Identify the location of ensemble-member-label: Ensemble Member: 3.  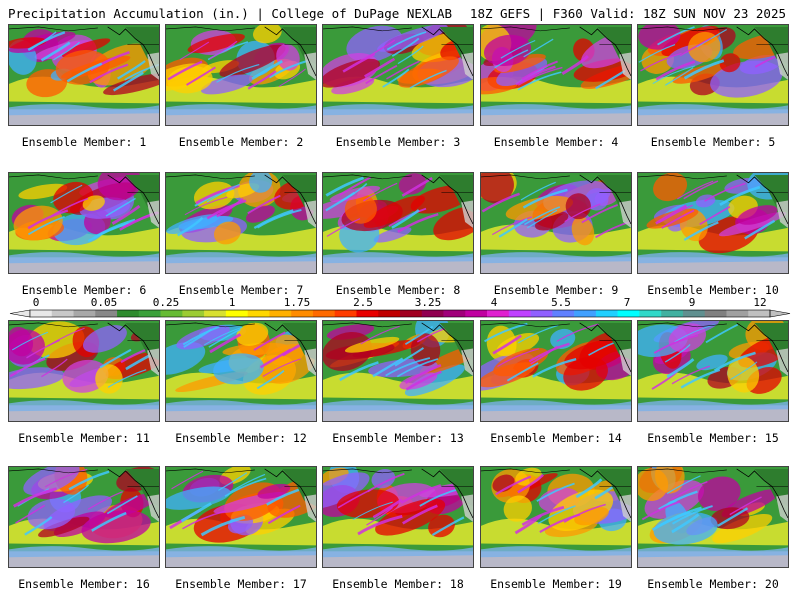
(398, 142).